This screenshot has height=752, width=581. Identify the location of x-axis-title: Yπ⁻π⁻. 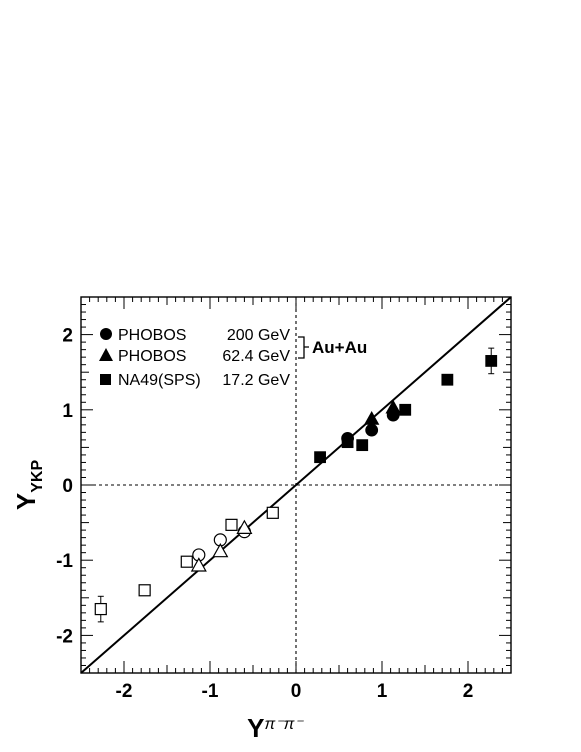
(275, 728).